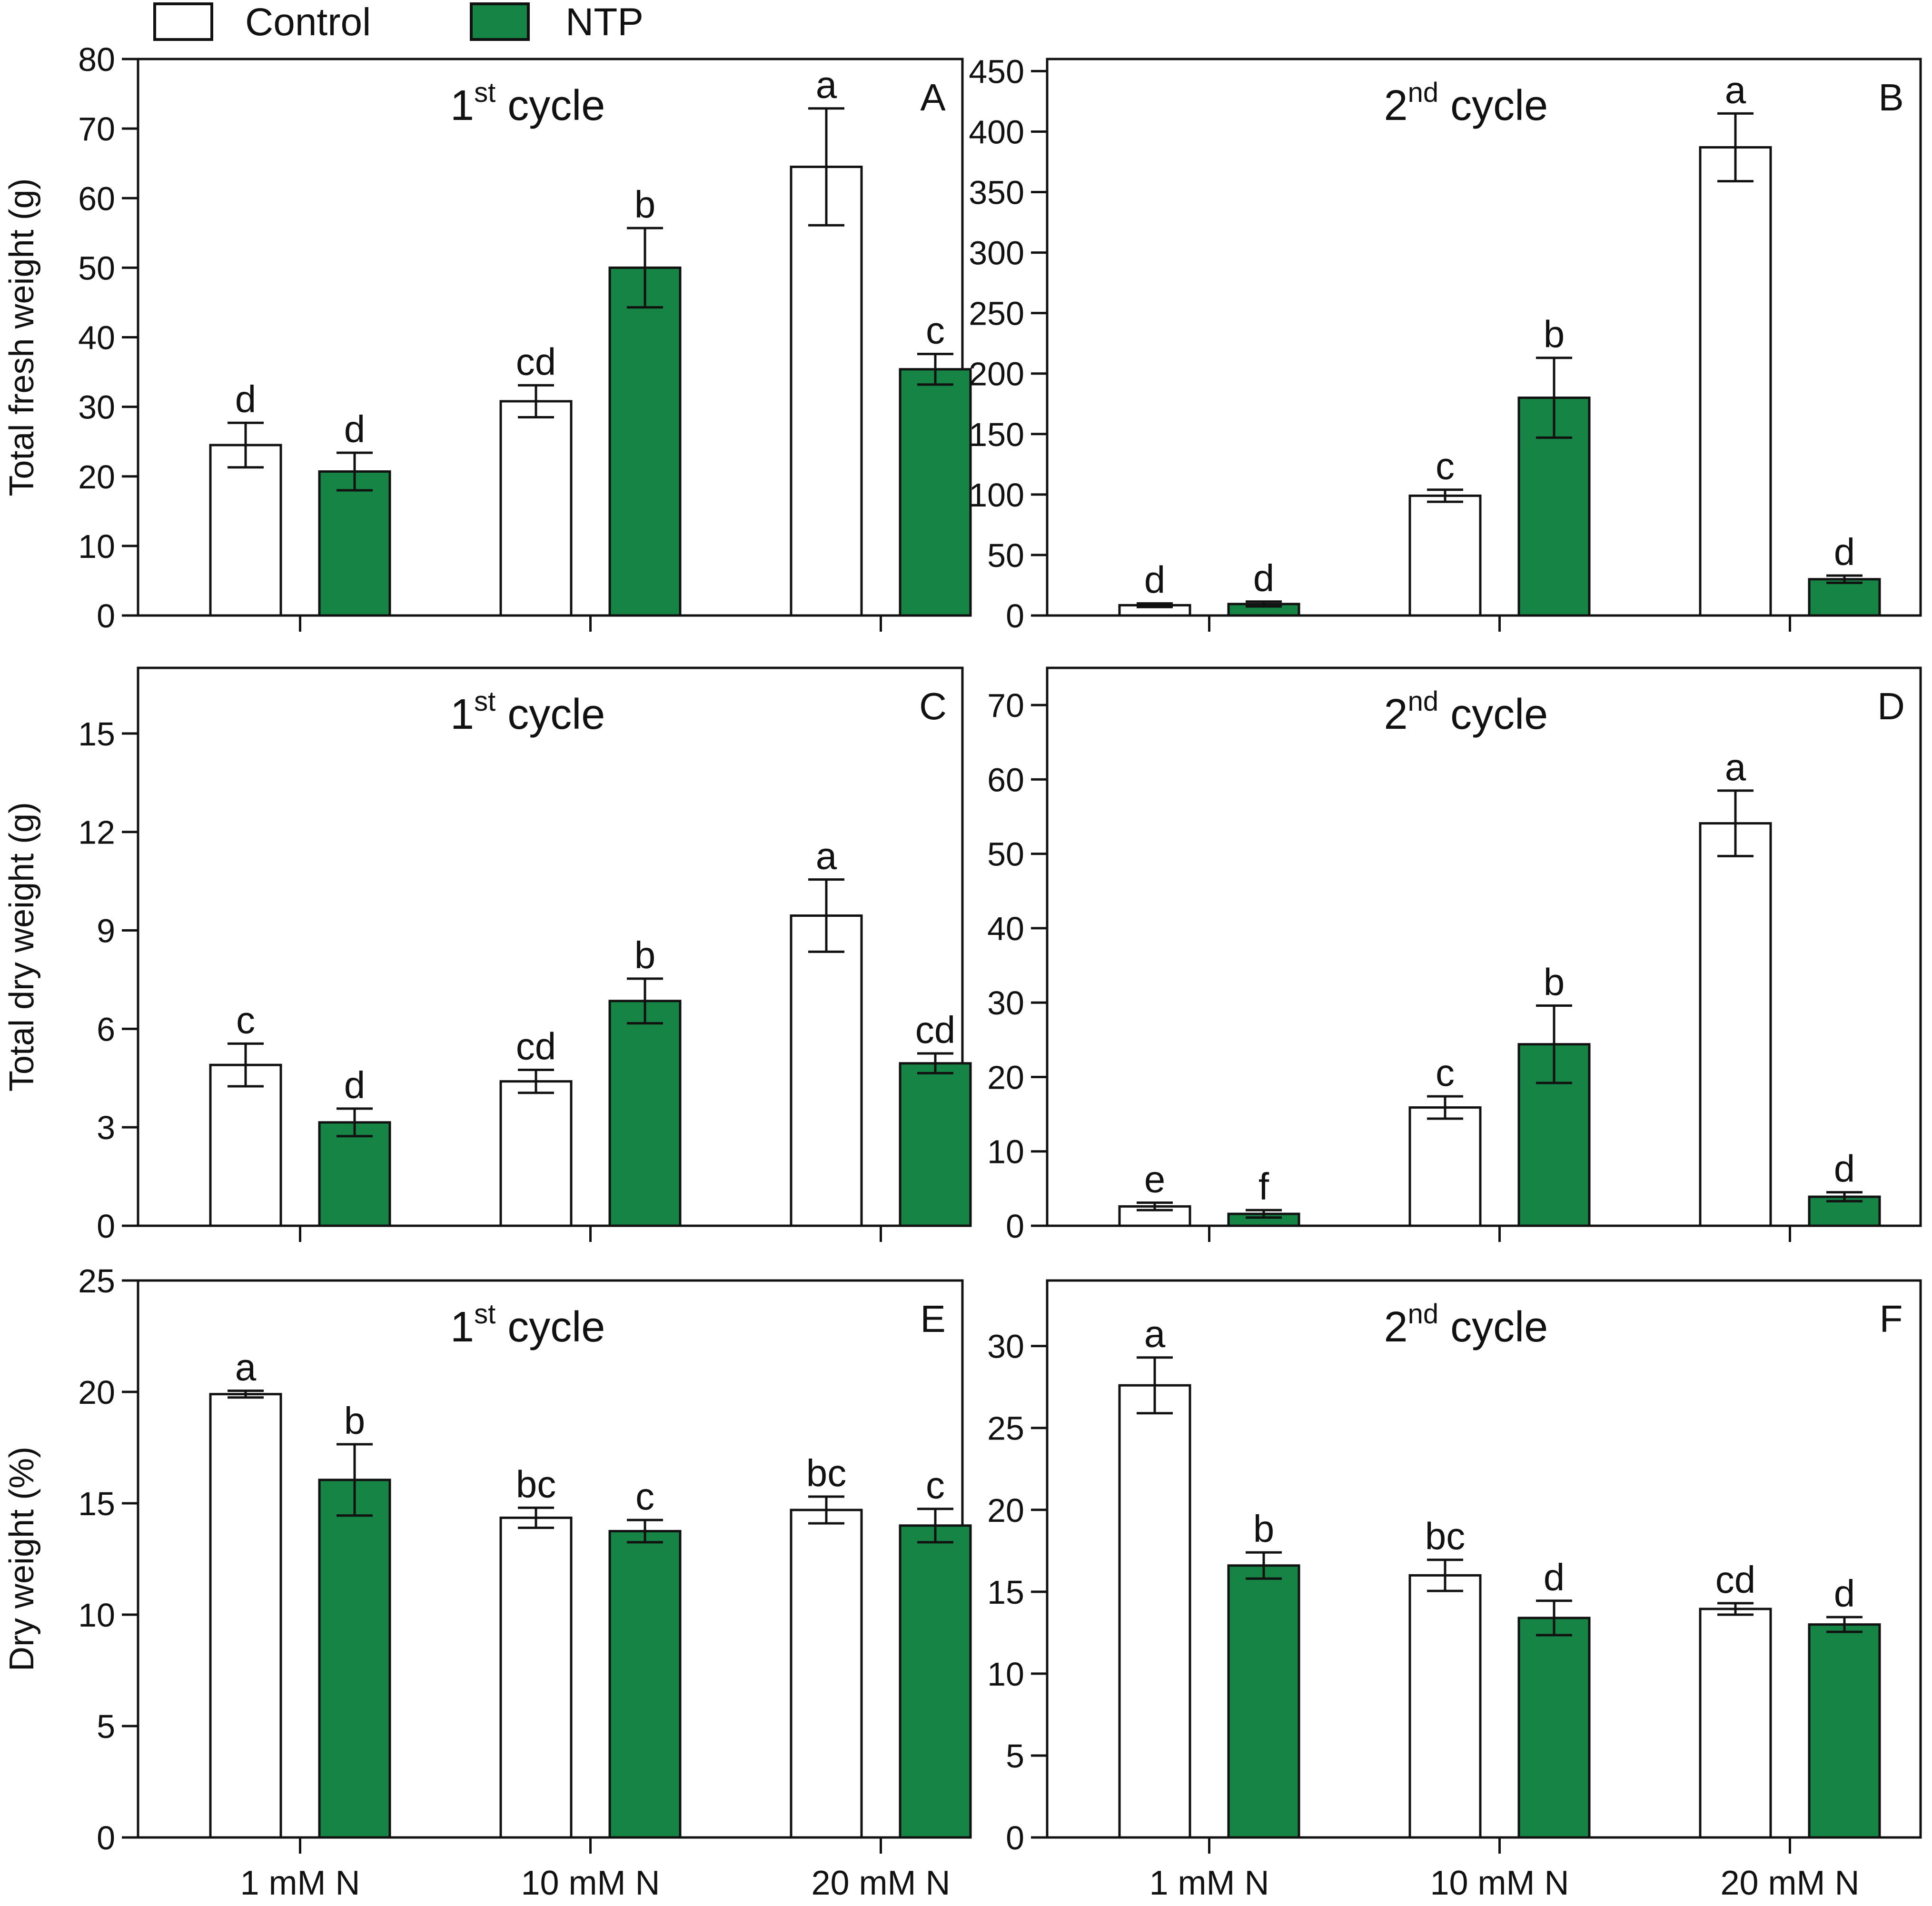 Image resolution: width=1932 pixels, height=1906 pixels. Describe the element at coordinates (996, 313) in the screenshot. I see `y-tick-label: 250` at that location.